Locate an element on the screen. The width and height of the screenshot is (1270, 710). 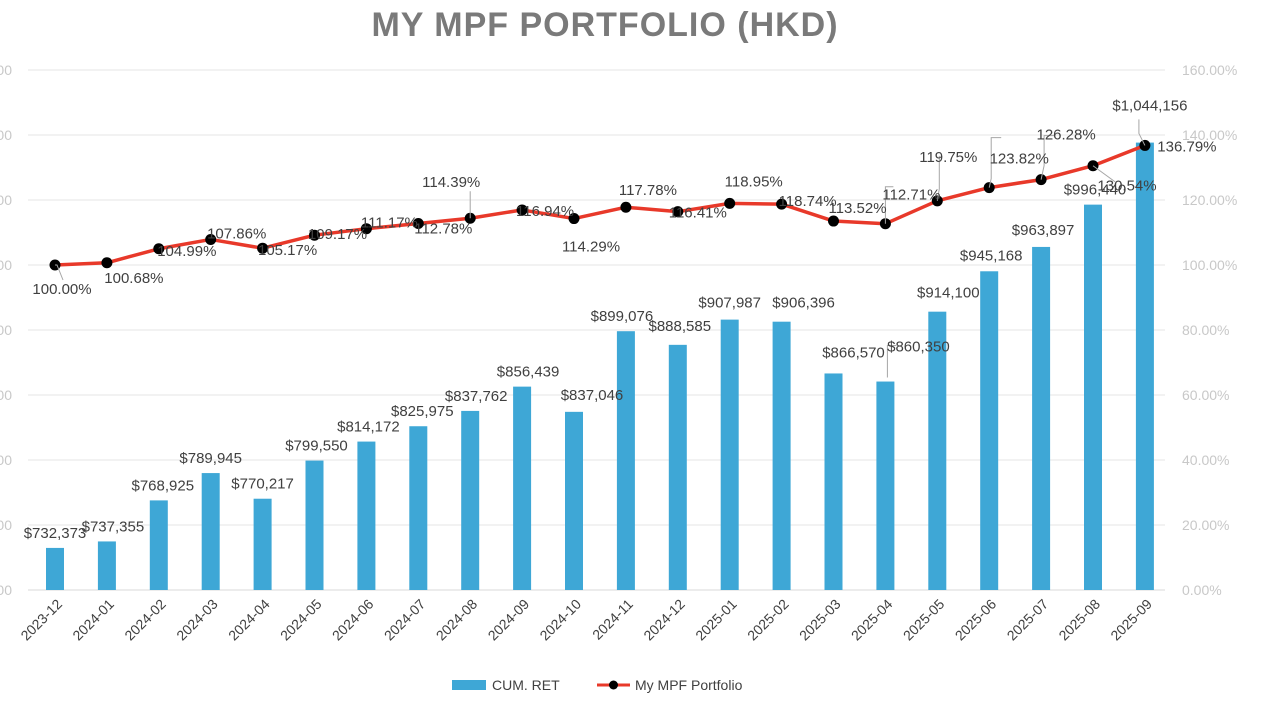
line-data-label: 107.86% is located at coordinates (236, 233).